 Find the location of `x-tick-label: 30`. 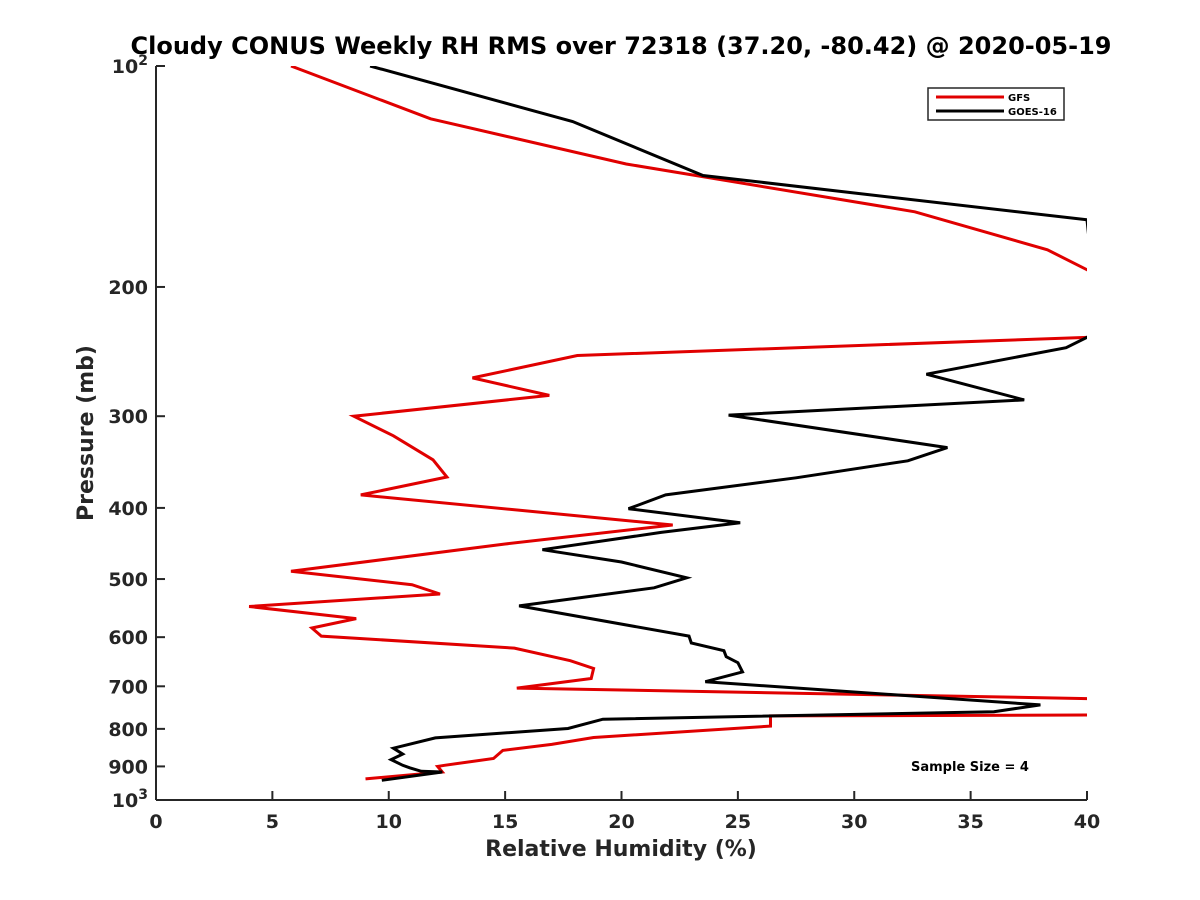

x-tick-label: 30 is located at coordinates (854, 822).